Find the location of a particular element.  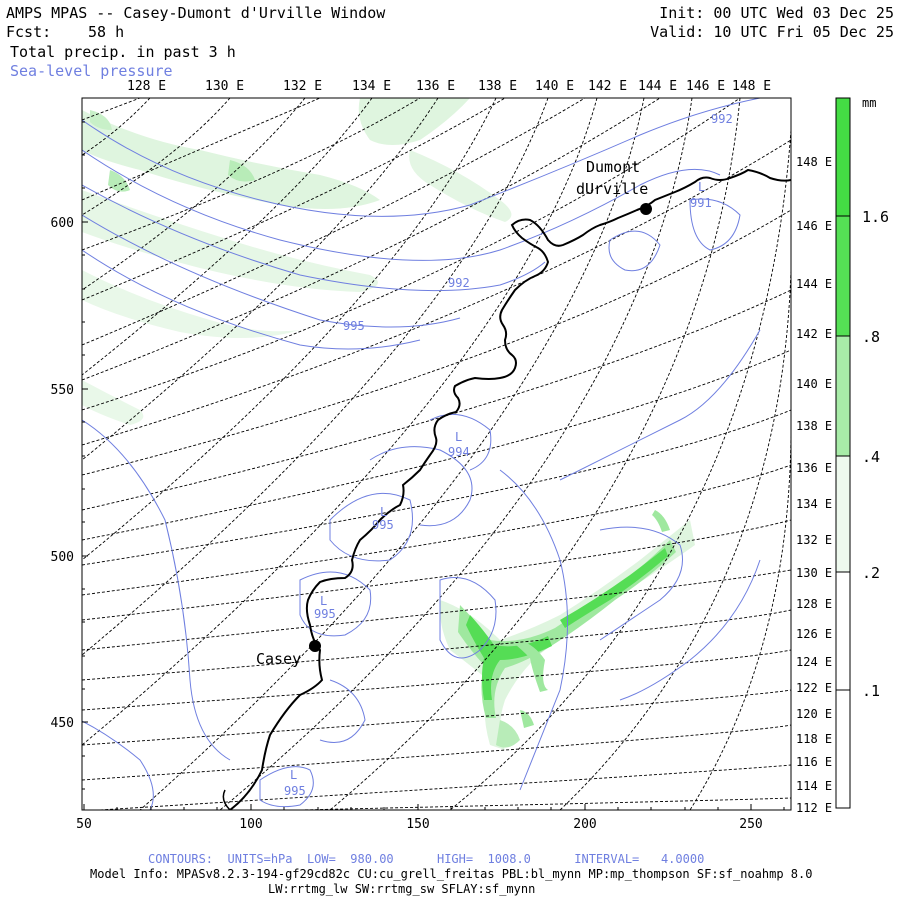

top-lon-label: 146 E is located at coordinates (705, 86).